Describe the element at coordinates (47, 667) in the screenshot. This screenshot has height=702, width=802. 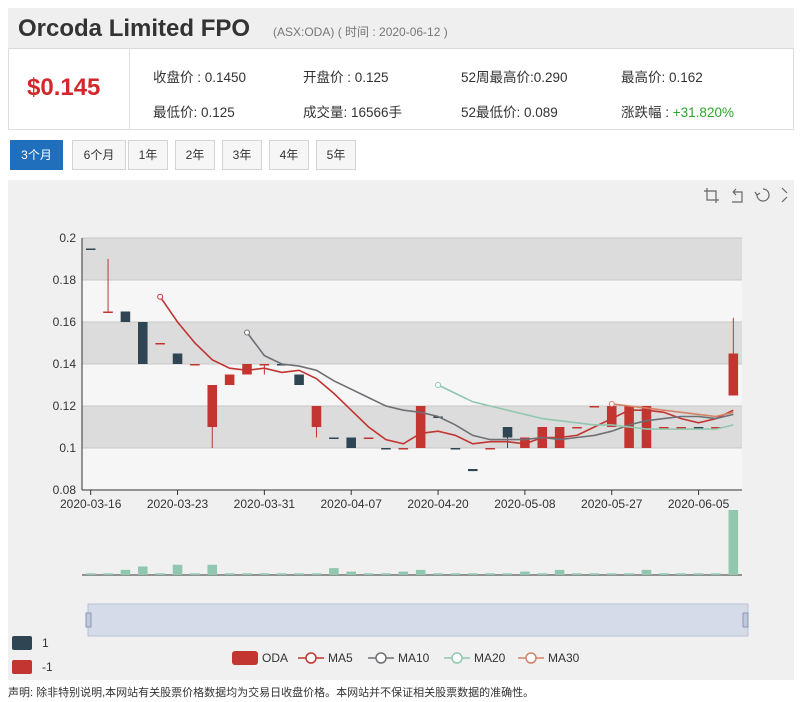
I see `legend-label-down-trend: -1` at that location.